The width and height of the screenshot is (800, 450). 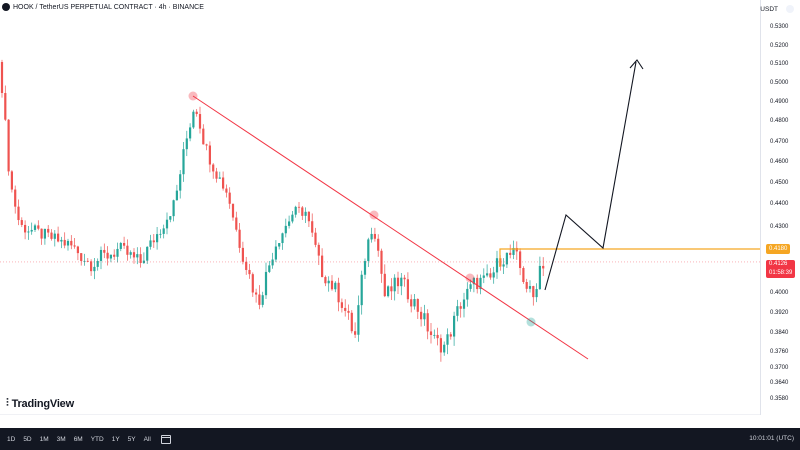 What do you see at coordinates (147, 439) in the screenshot?
I see `timeframe-all: All` at bounding box center [147, 439].